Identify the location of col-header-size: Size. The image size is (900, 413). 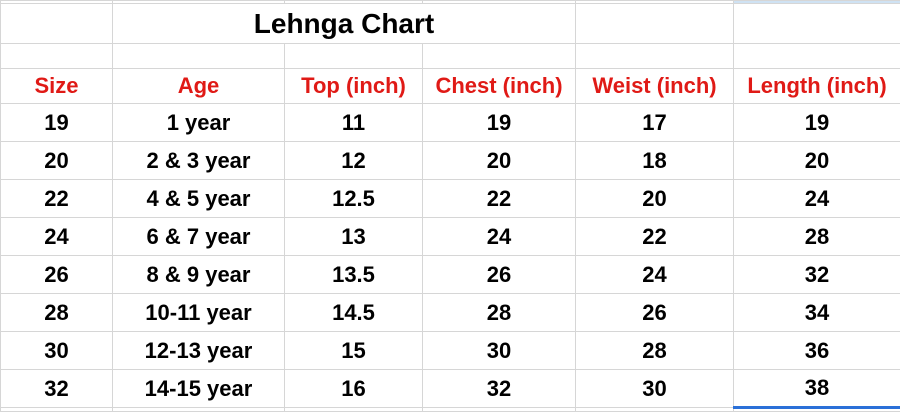
(56, 86).